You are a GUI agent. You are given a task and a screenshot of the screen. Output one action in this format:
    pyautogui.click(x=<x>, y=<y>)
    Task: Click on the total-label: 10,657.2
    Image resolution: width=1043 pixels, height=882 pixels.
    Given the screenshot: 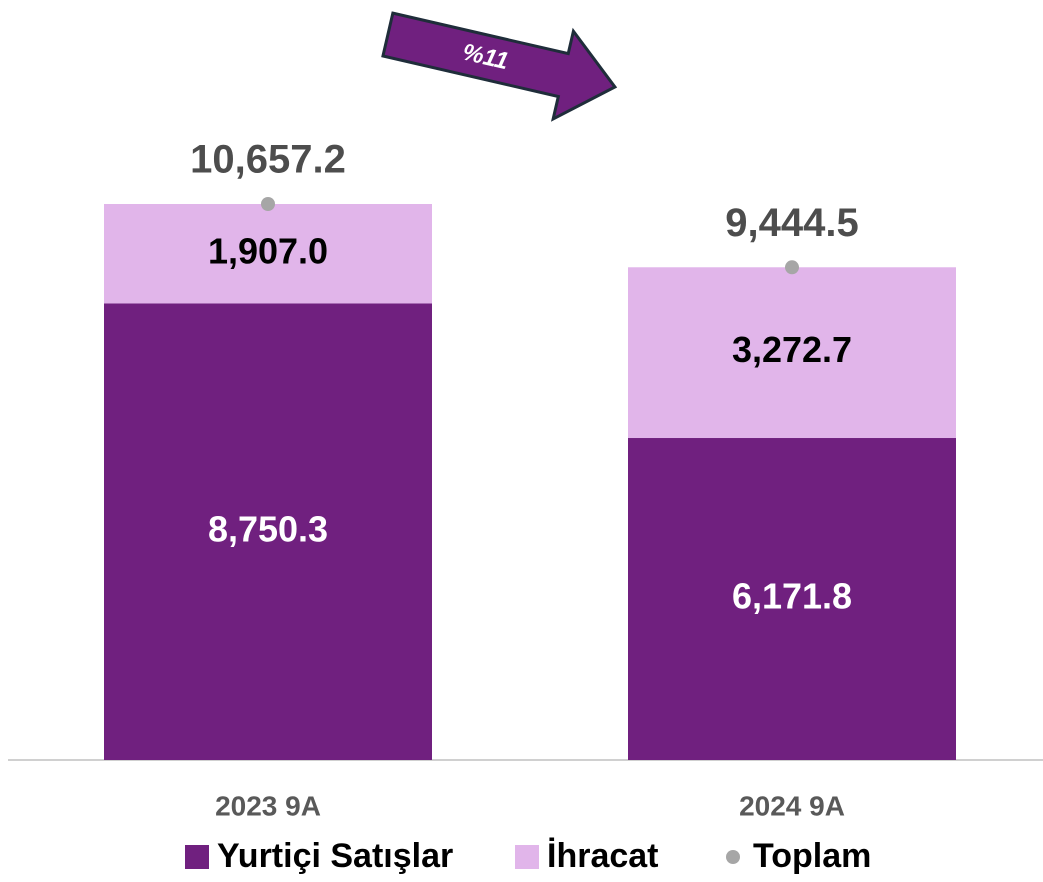 What is the action you would take?
    pyautogui.click(x=268, y=160)
    